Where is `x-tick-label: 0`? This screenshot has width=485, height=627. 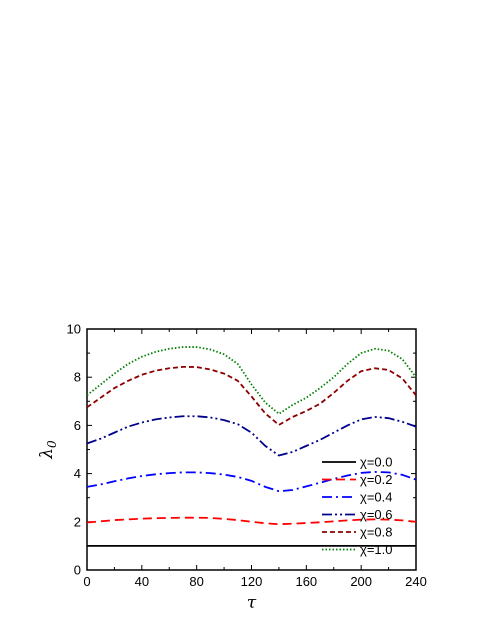 x-tick-label: 0 is located at coordinates (86, 581).